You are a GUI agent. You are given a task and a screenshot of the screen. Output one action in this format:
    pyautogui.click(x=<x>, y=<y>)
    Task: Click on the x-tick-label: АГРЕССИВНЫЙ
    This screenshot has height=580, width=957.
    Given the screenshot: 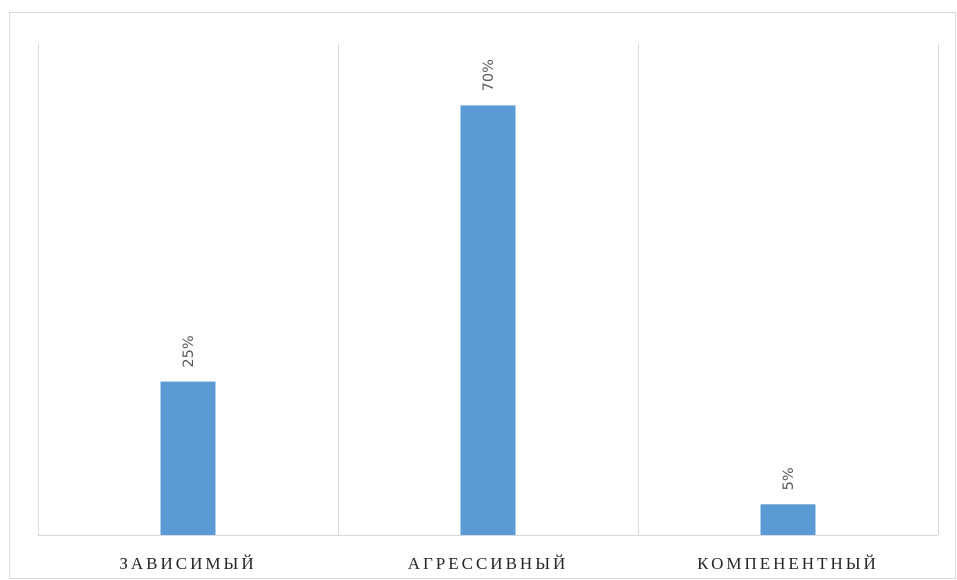 What is the action you would take?
    pyautogui.click(x=488, y=563)
    